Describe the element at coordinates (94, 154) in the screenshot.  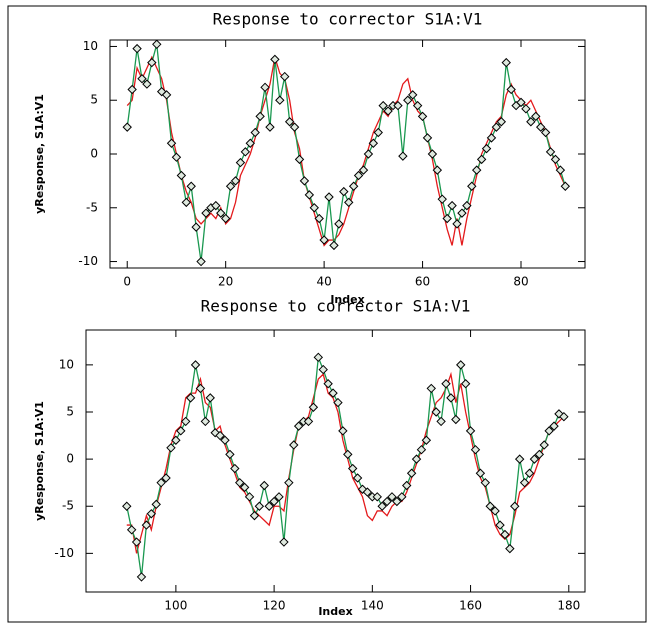
I see `y-tick-label: 0` at that location.